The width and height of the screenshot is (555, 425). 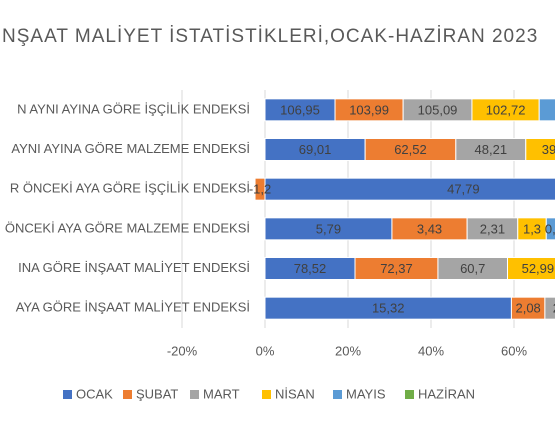 What do you see at coordinates (410, 149) in the screenshot?
I see `data-label: 62,52` at bounding box center [410, 149].